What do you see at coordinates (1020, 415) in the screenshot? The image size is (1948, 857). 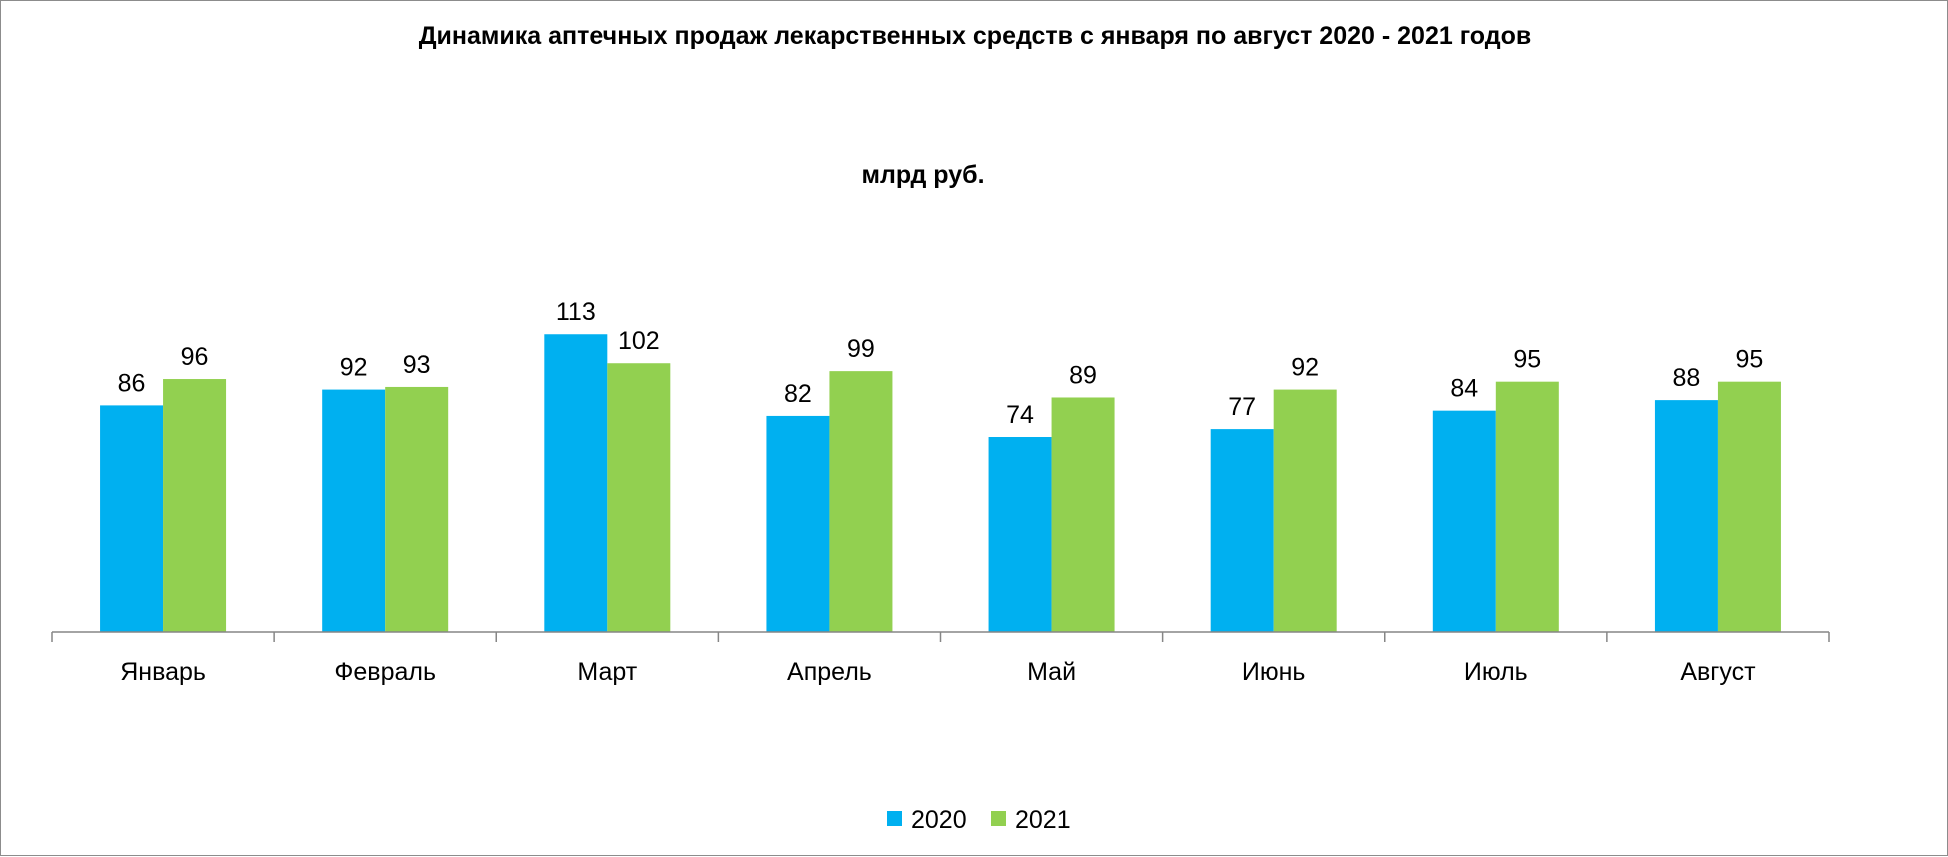 I see `data-label-2020-5: 74` at bounding box center [1020, 415].